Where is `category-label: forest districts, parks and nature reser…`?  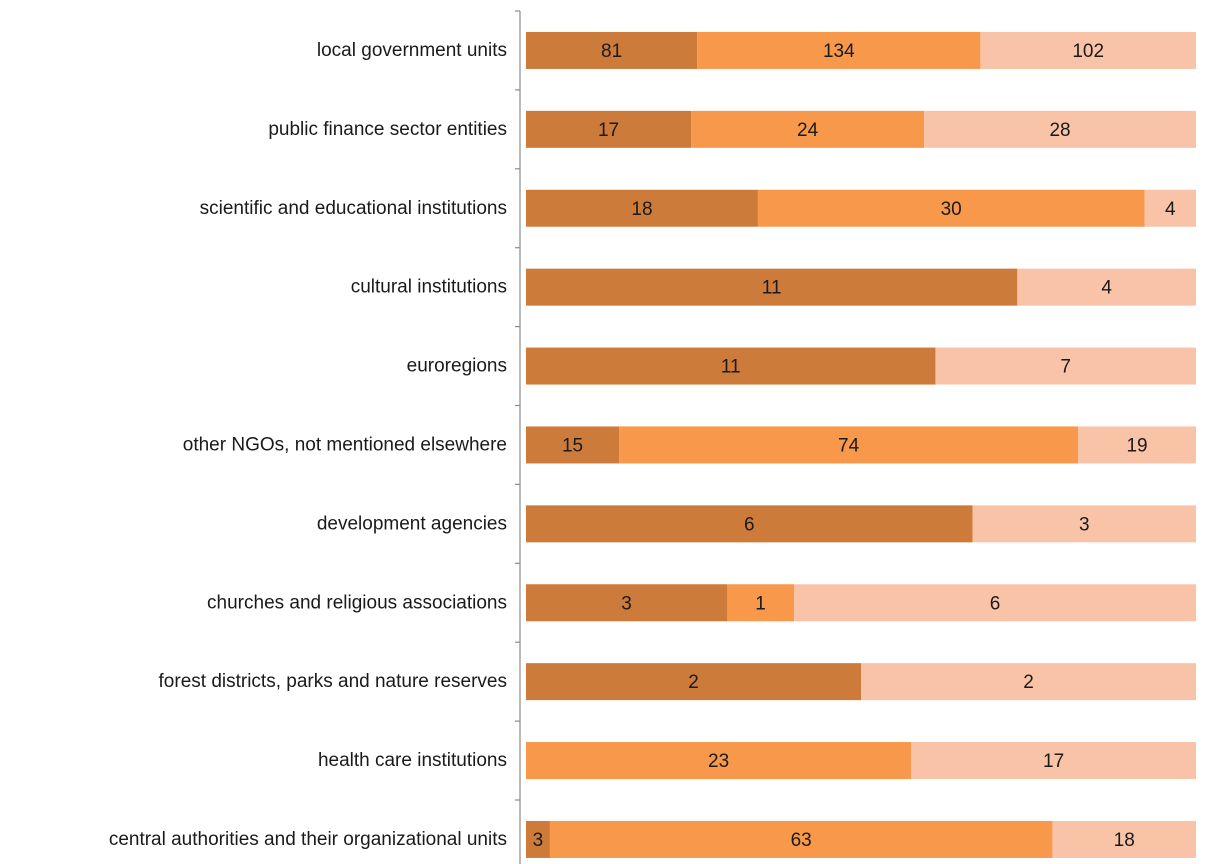 category-label: forest districts, parks and nature reser… is located at coordinates (333, 681).